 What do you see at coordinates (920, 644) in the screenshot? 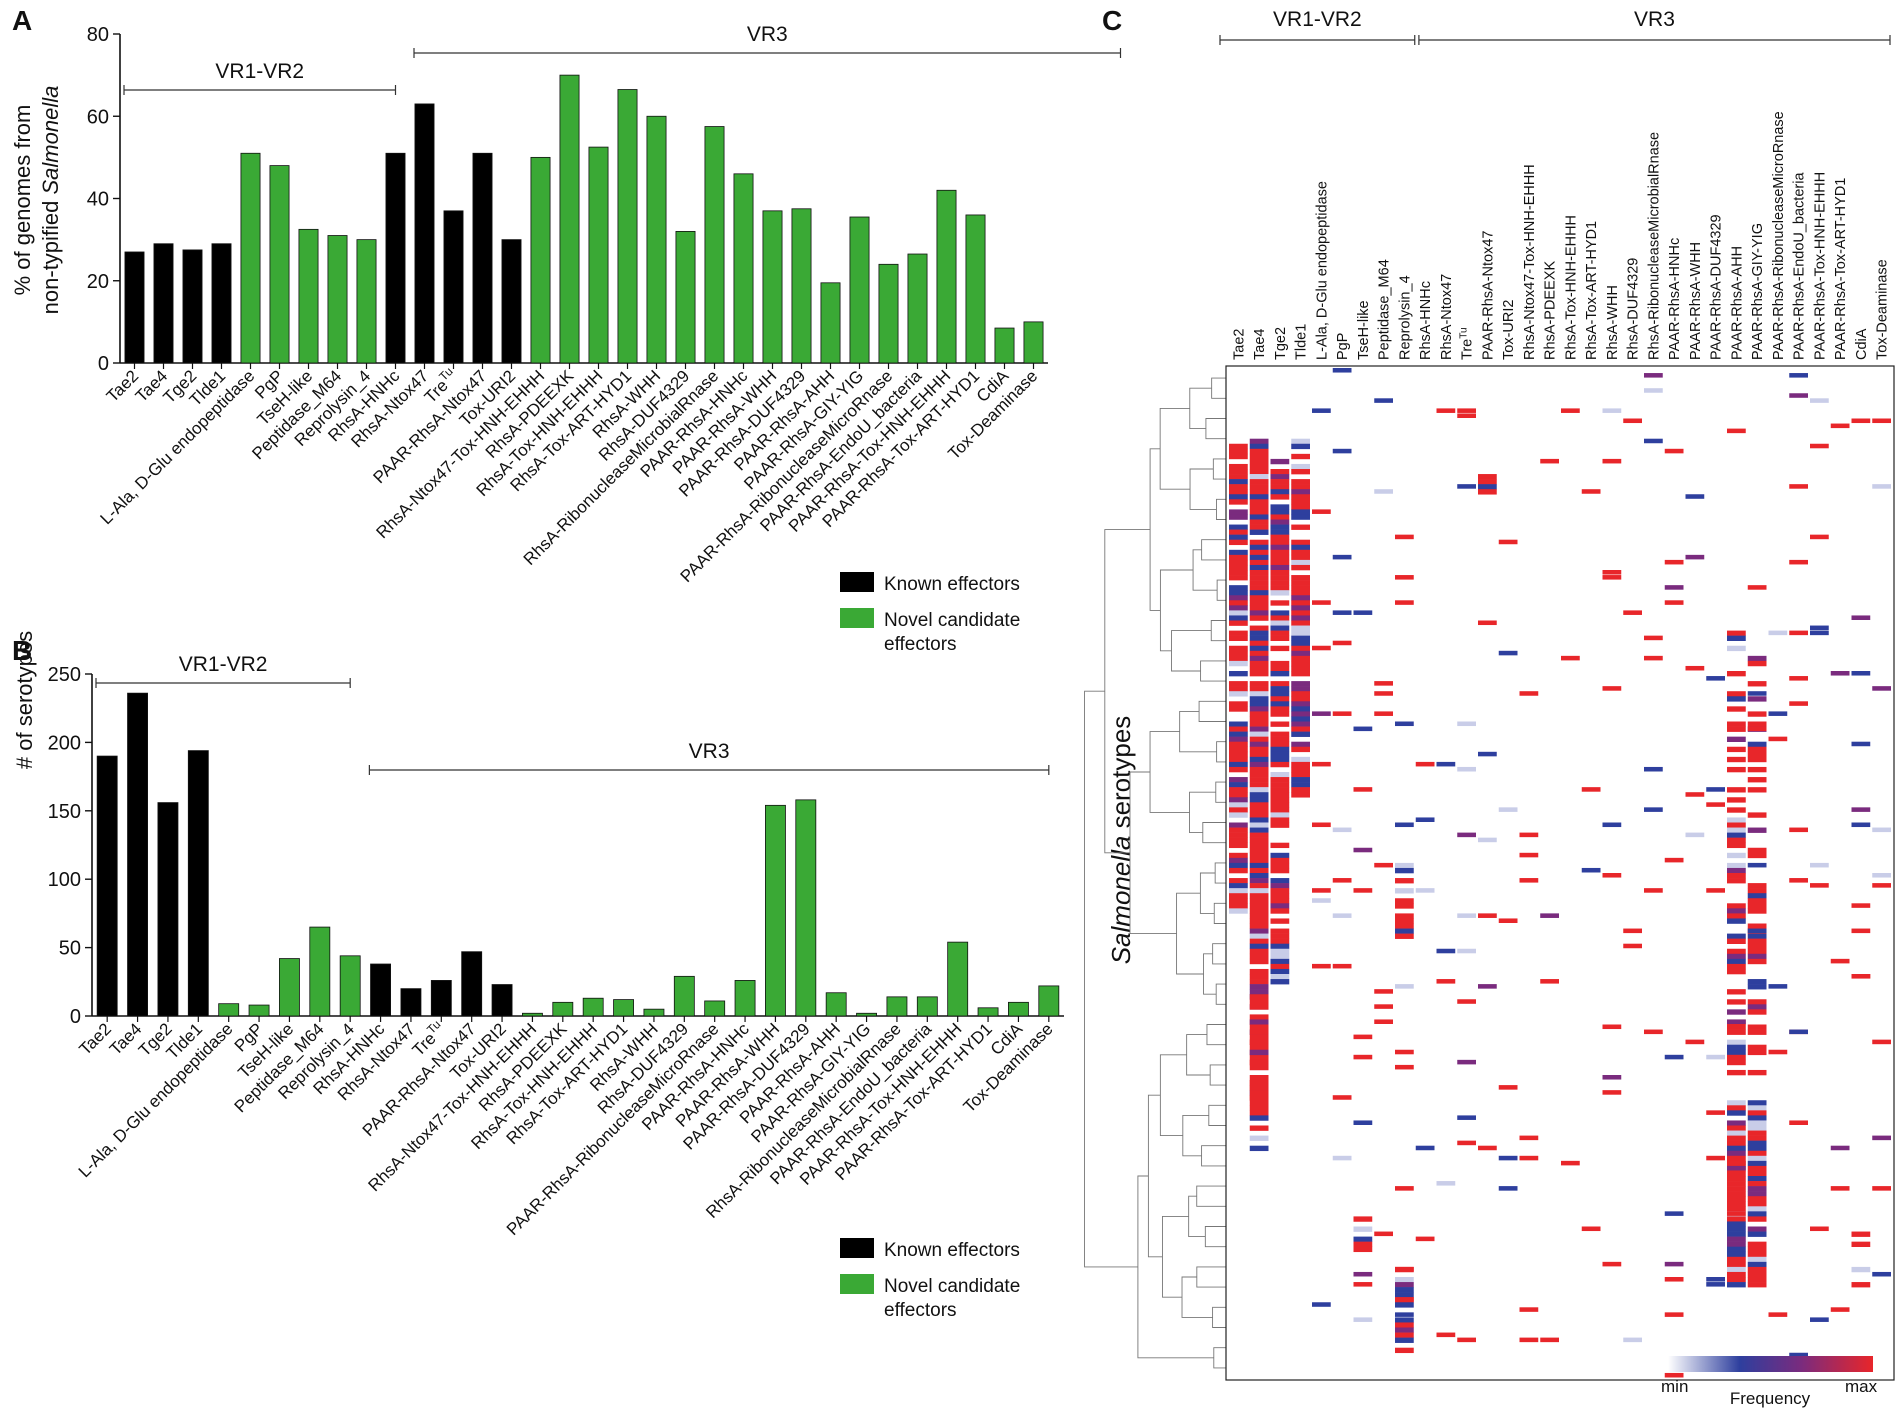
I see `legend-a-novel-label-2: effectors` at bounding box center [920, 644].